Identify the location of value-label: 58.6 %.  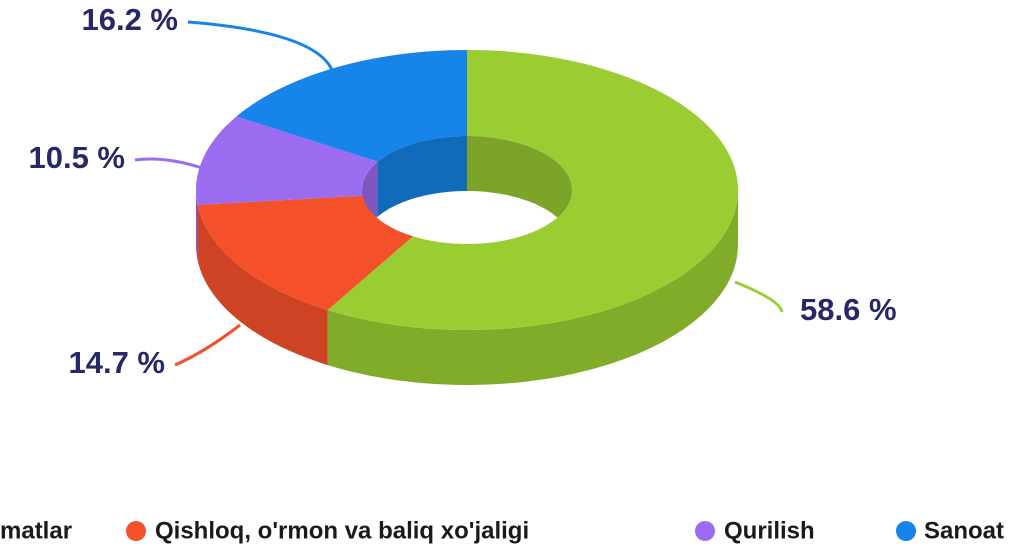
(848, 309).